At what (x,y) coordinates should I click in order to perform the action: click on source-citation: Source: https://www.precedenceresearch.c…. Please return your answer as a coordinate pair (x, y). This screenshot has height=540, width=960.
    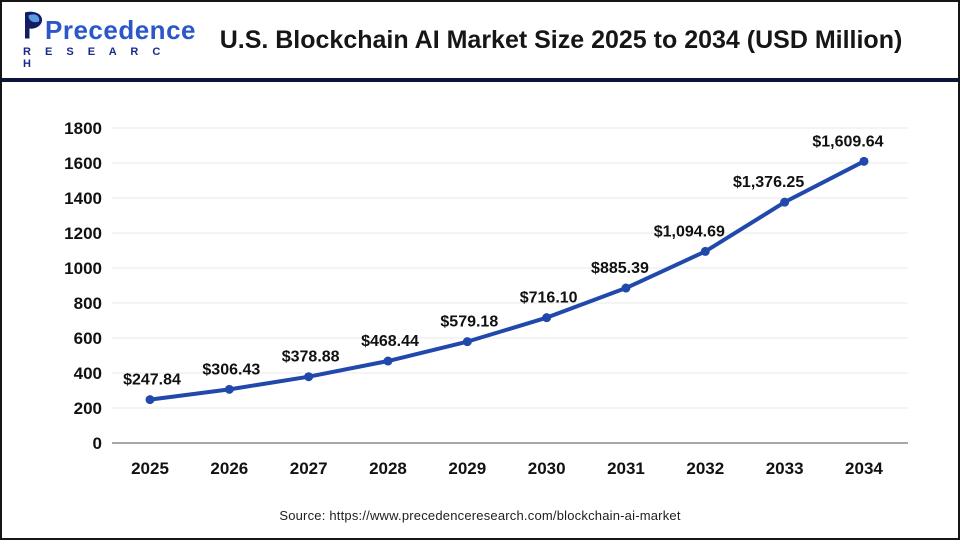
    Looking at the image, I should click on (480, 515).